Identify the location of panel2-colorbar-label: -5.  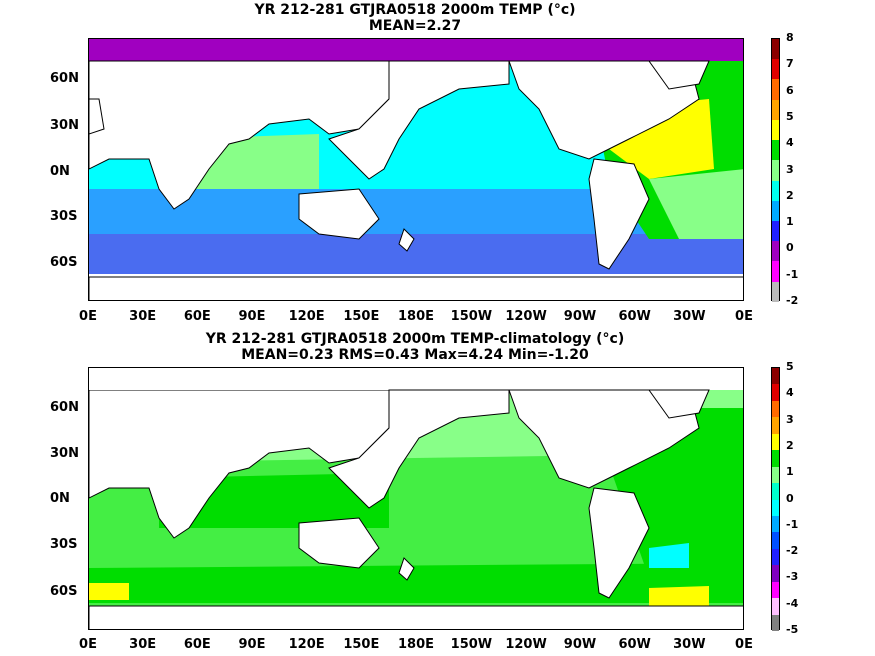
(792, 629).